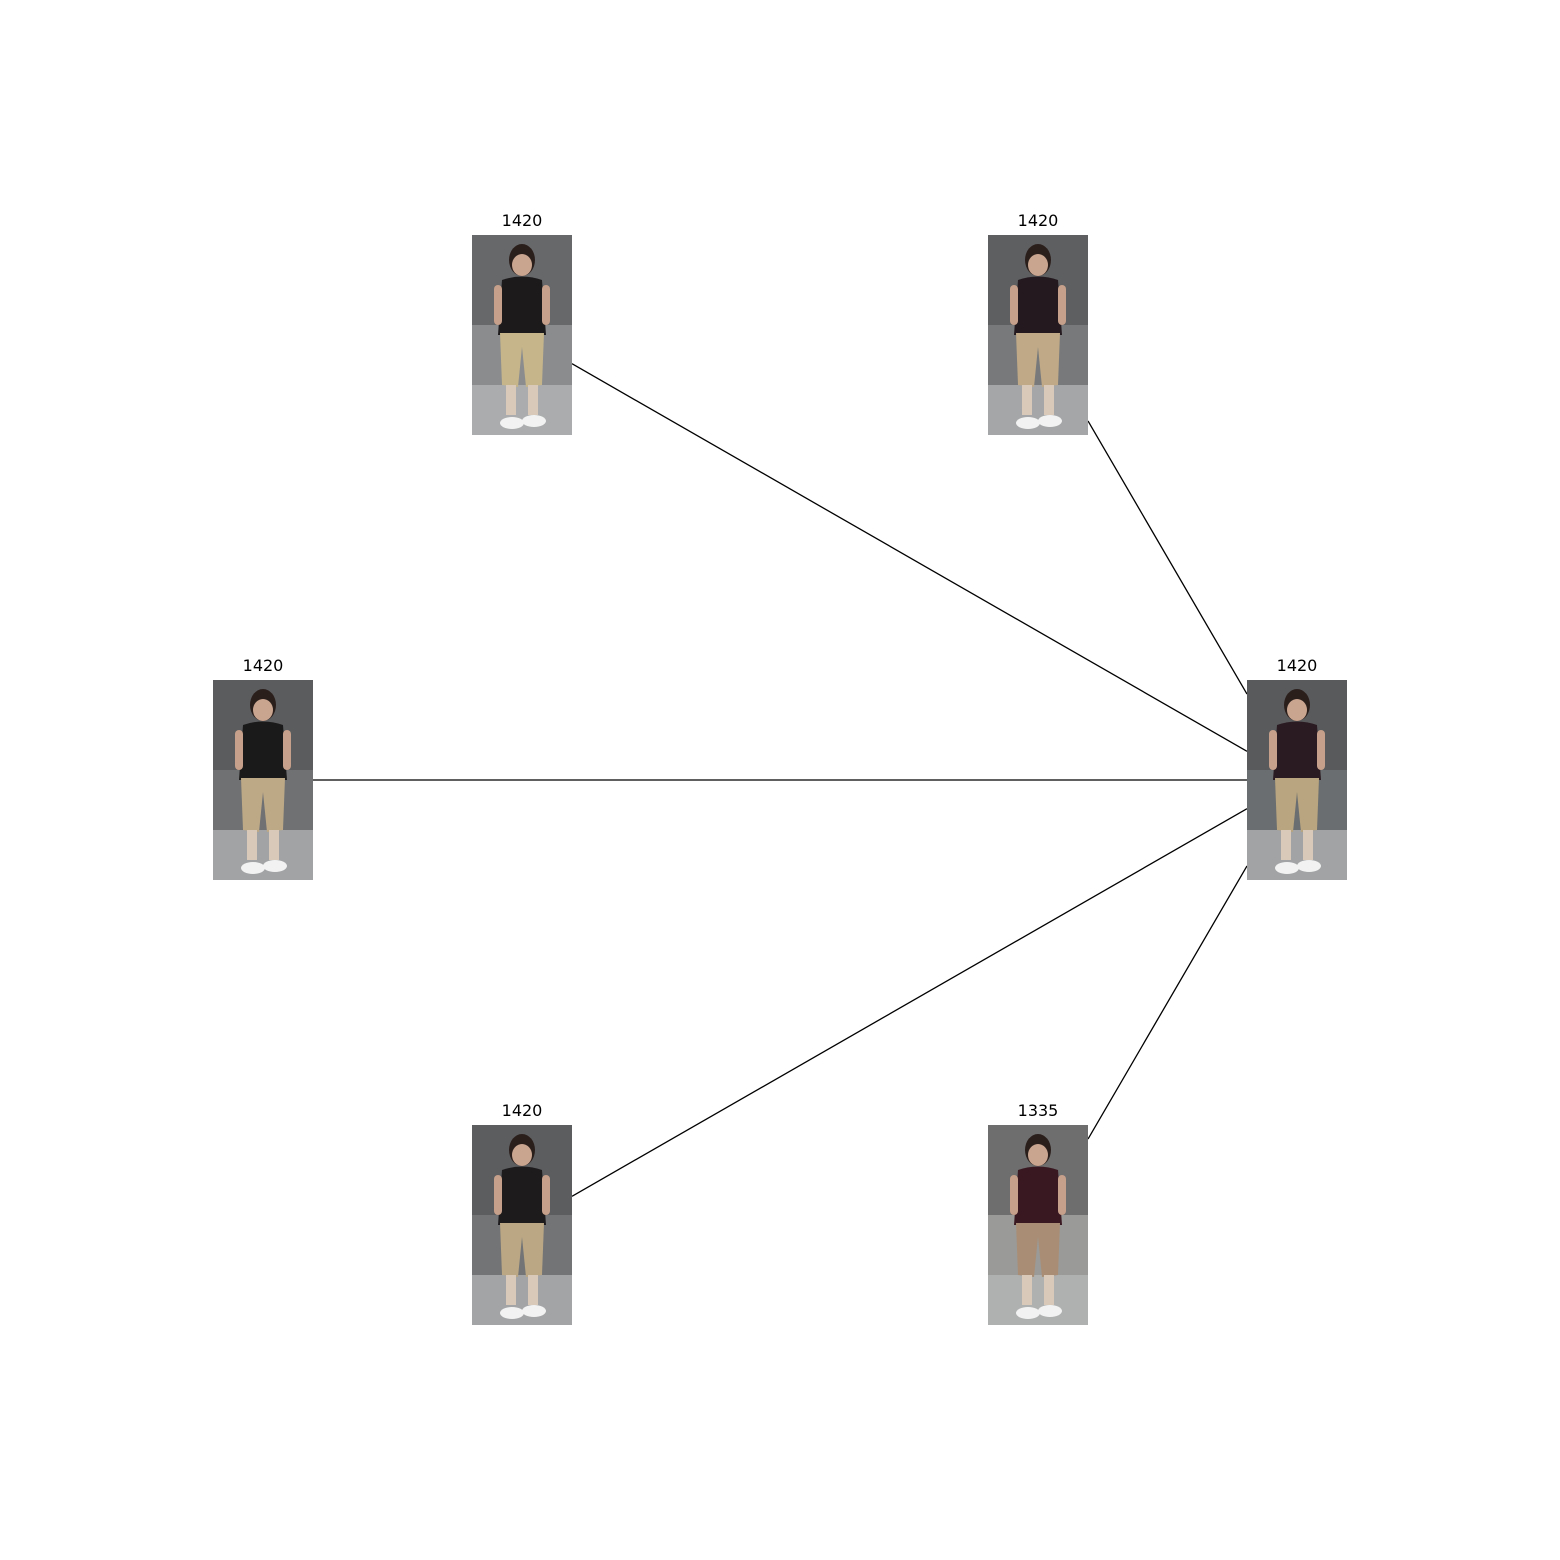 The width and height of the screenshot is (1560, 1560). I want to click on edge-query-n4, so click(909, 1002).